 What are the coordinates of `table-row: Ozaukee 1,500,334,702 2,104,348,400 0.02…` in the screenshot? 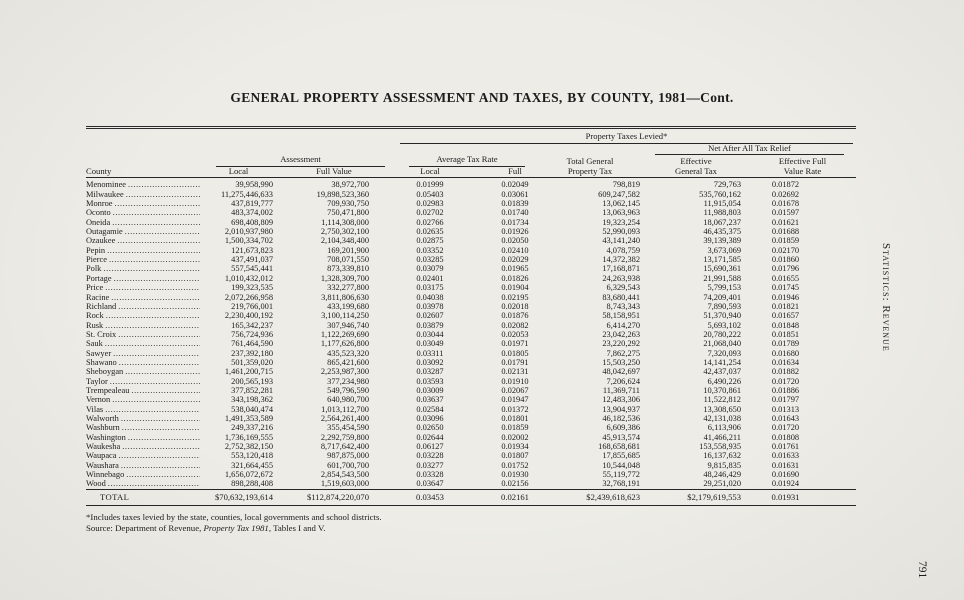 It's located at (471, 240).